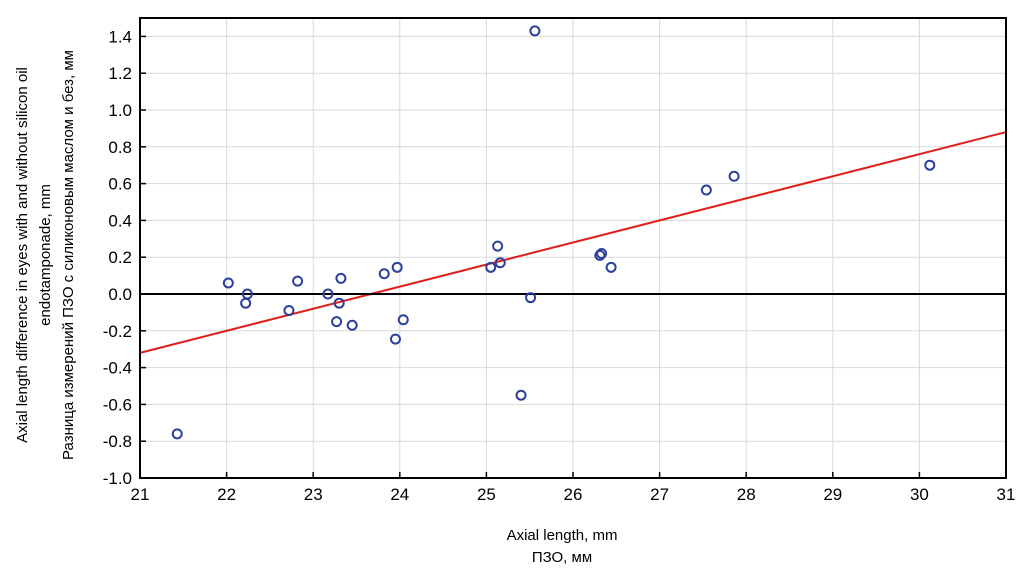 This screenshot has width=1024, height=579. What do you see at coordinates (45, 255) in the screenshot?
I see `y-axis-label-2: endotamponade, mm` at bounding box center [45, 255].